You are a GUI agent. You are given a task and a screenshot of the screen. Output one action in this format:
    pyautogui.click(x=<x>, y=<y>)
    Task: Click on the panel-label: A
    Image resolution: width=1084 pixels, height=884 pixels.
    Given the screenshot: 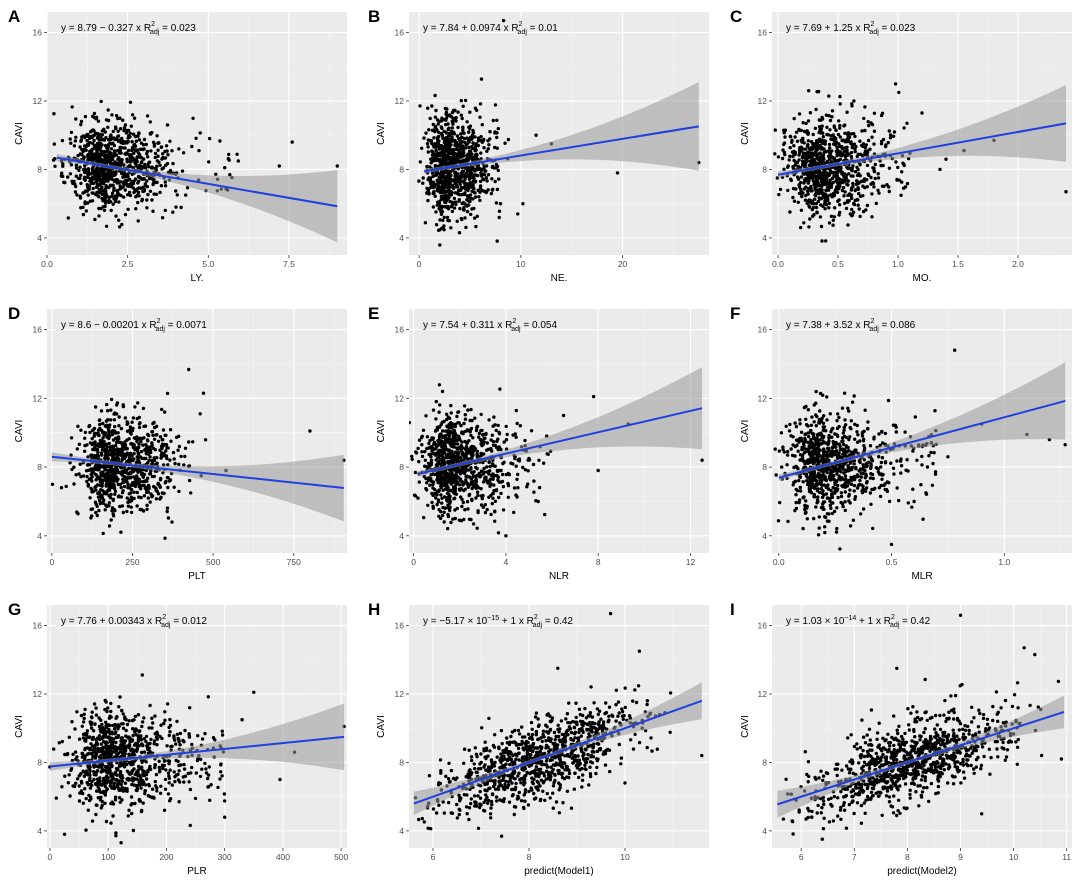 What is the action you would take?
    pyautogui.click(x=14, y=16)
    